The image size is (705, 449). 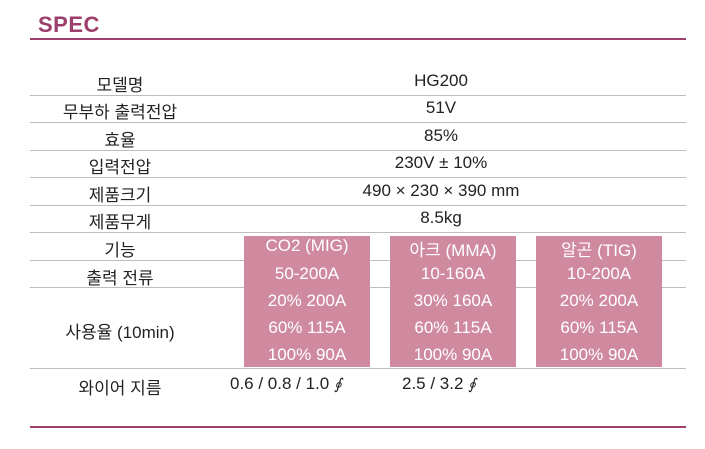 I want to click on output-current-label: 출력 전류, so click(x=120, y=278).